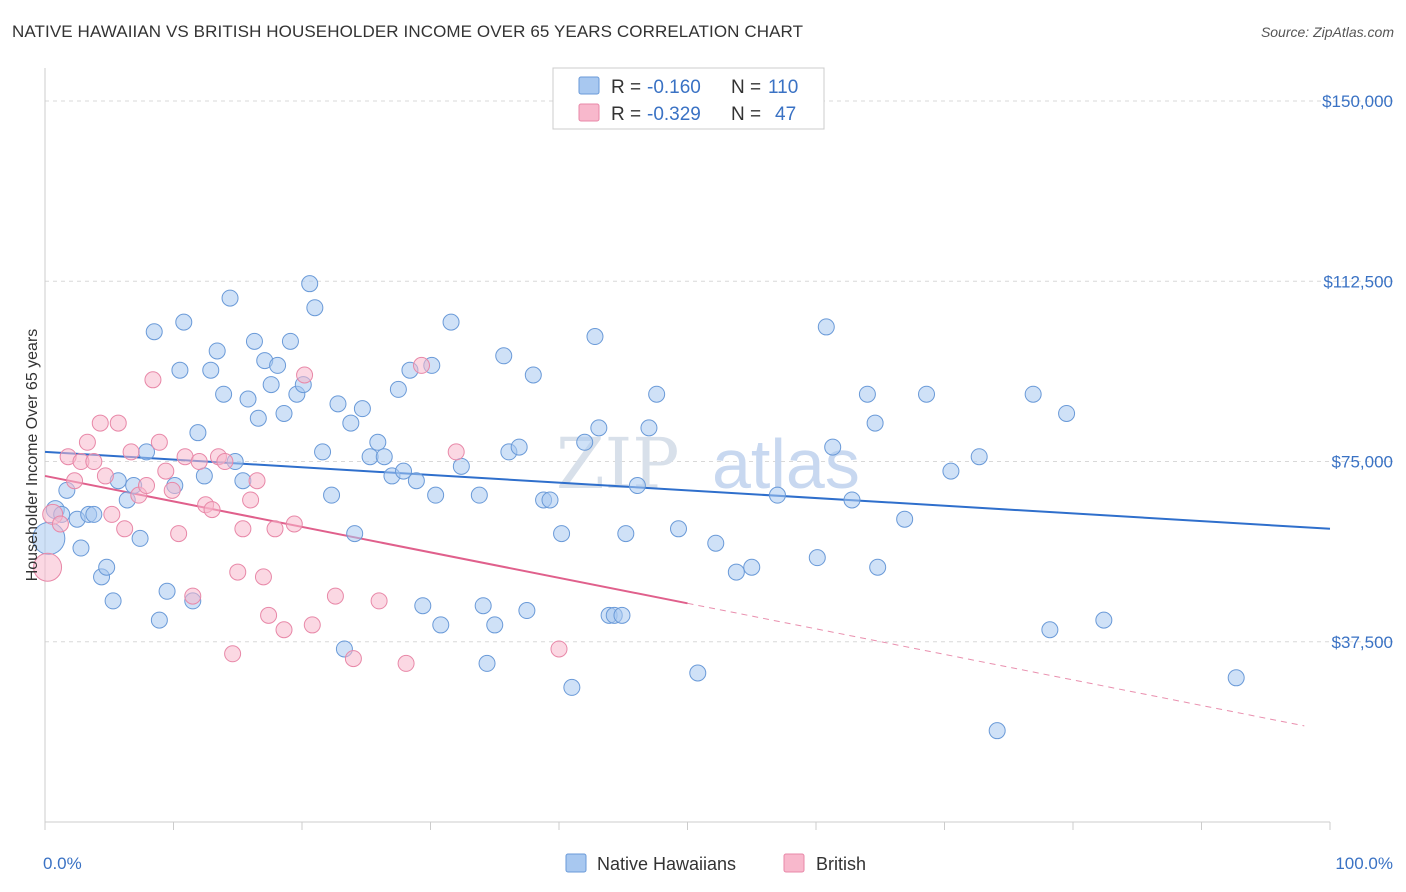  I want to click on bottom-legend: Native Hawaiians British, so click(715, 863).